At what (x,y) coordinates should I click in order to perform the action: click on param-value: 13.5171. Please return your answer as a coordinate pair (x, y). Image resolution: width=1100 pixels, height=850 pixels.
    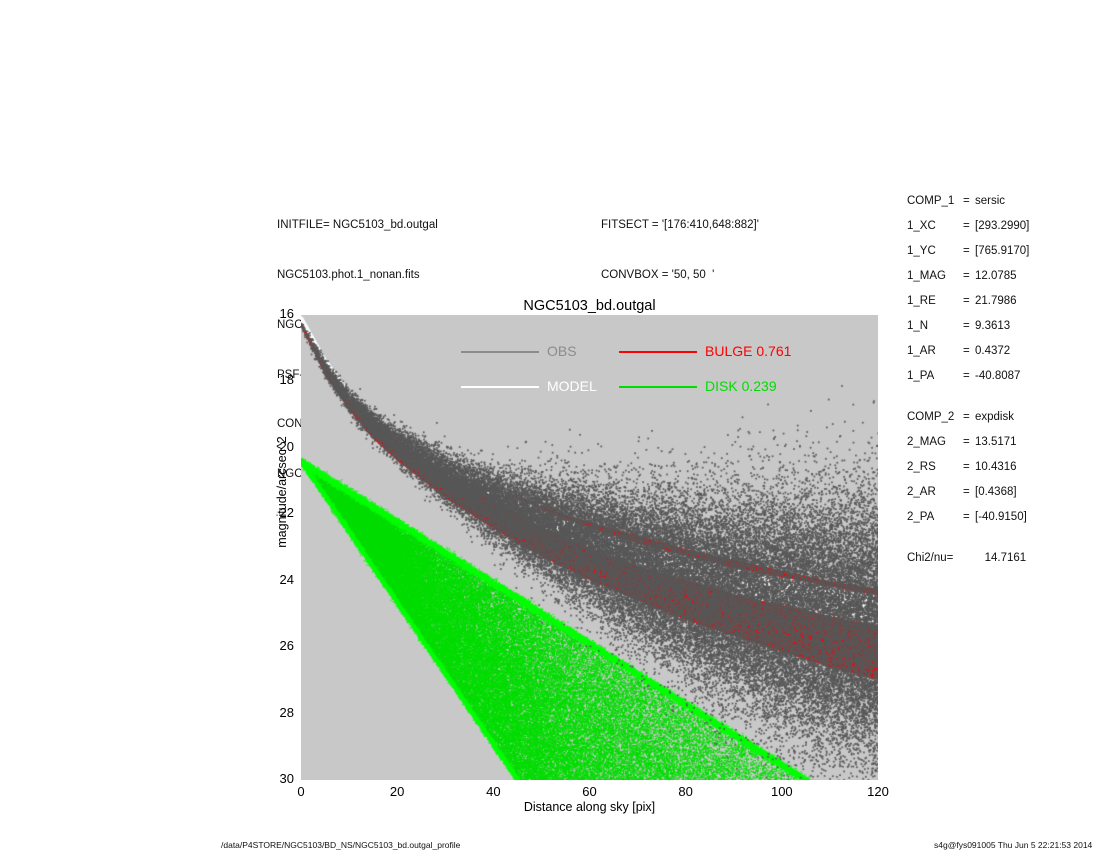
    Looking at the image, I should click on (996, 442).